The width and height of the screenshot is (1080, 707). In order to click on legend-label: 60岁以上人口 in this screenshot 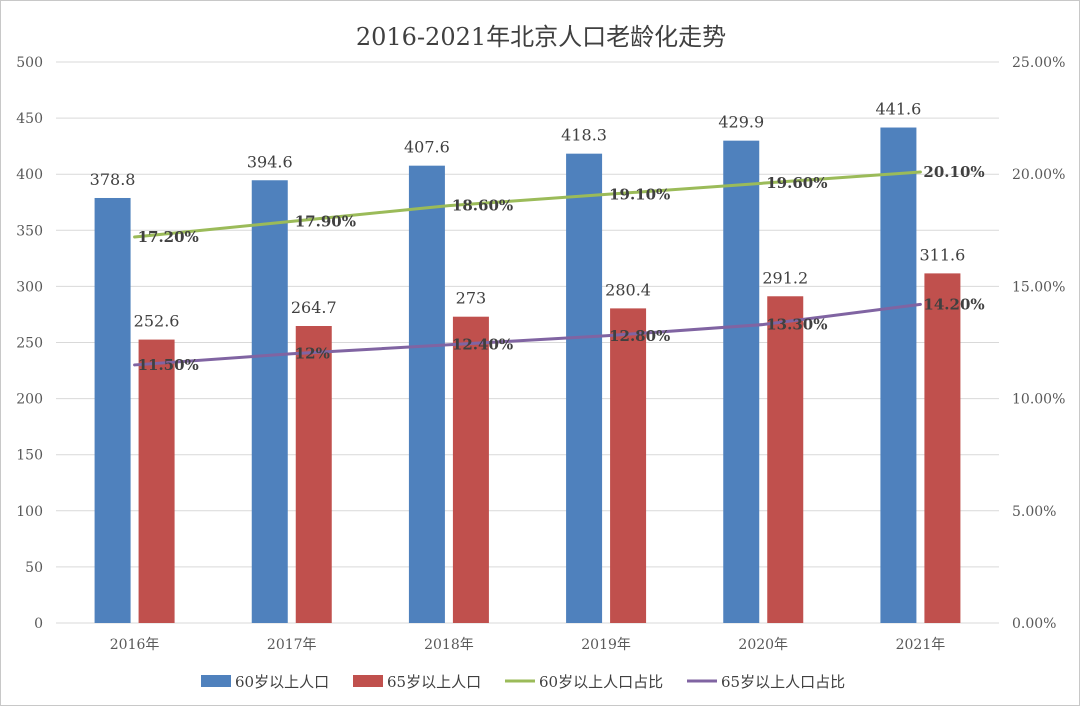, I will do `click(282, 682)`.